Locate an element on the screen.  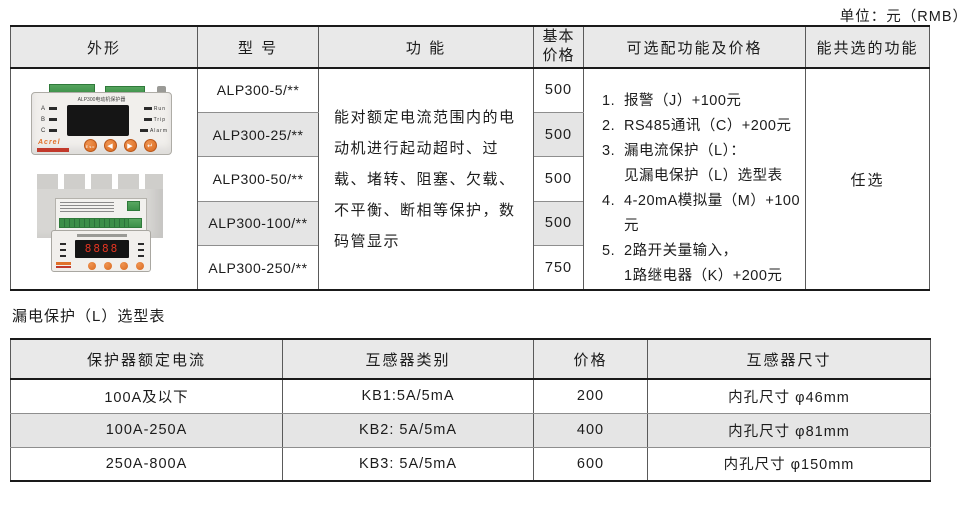
rated-current-cell: 100A-250A is located at coordinates (146, 430).